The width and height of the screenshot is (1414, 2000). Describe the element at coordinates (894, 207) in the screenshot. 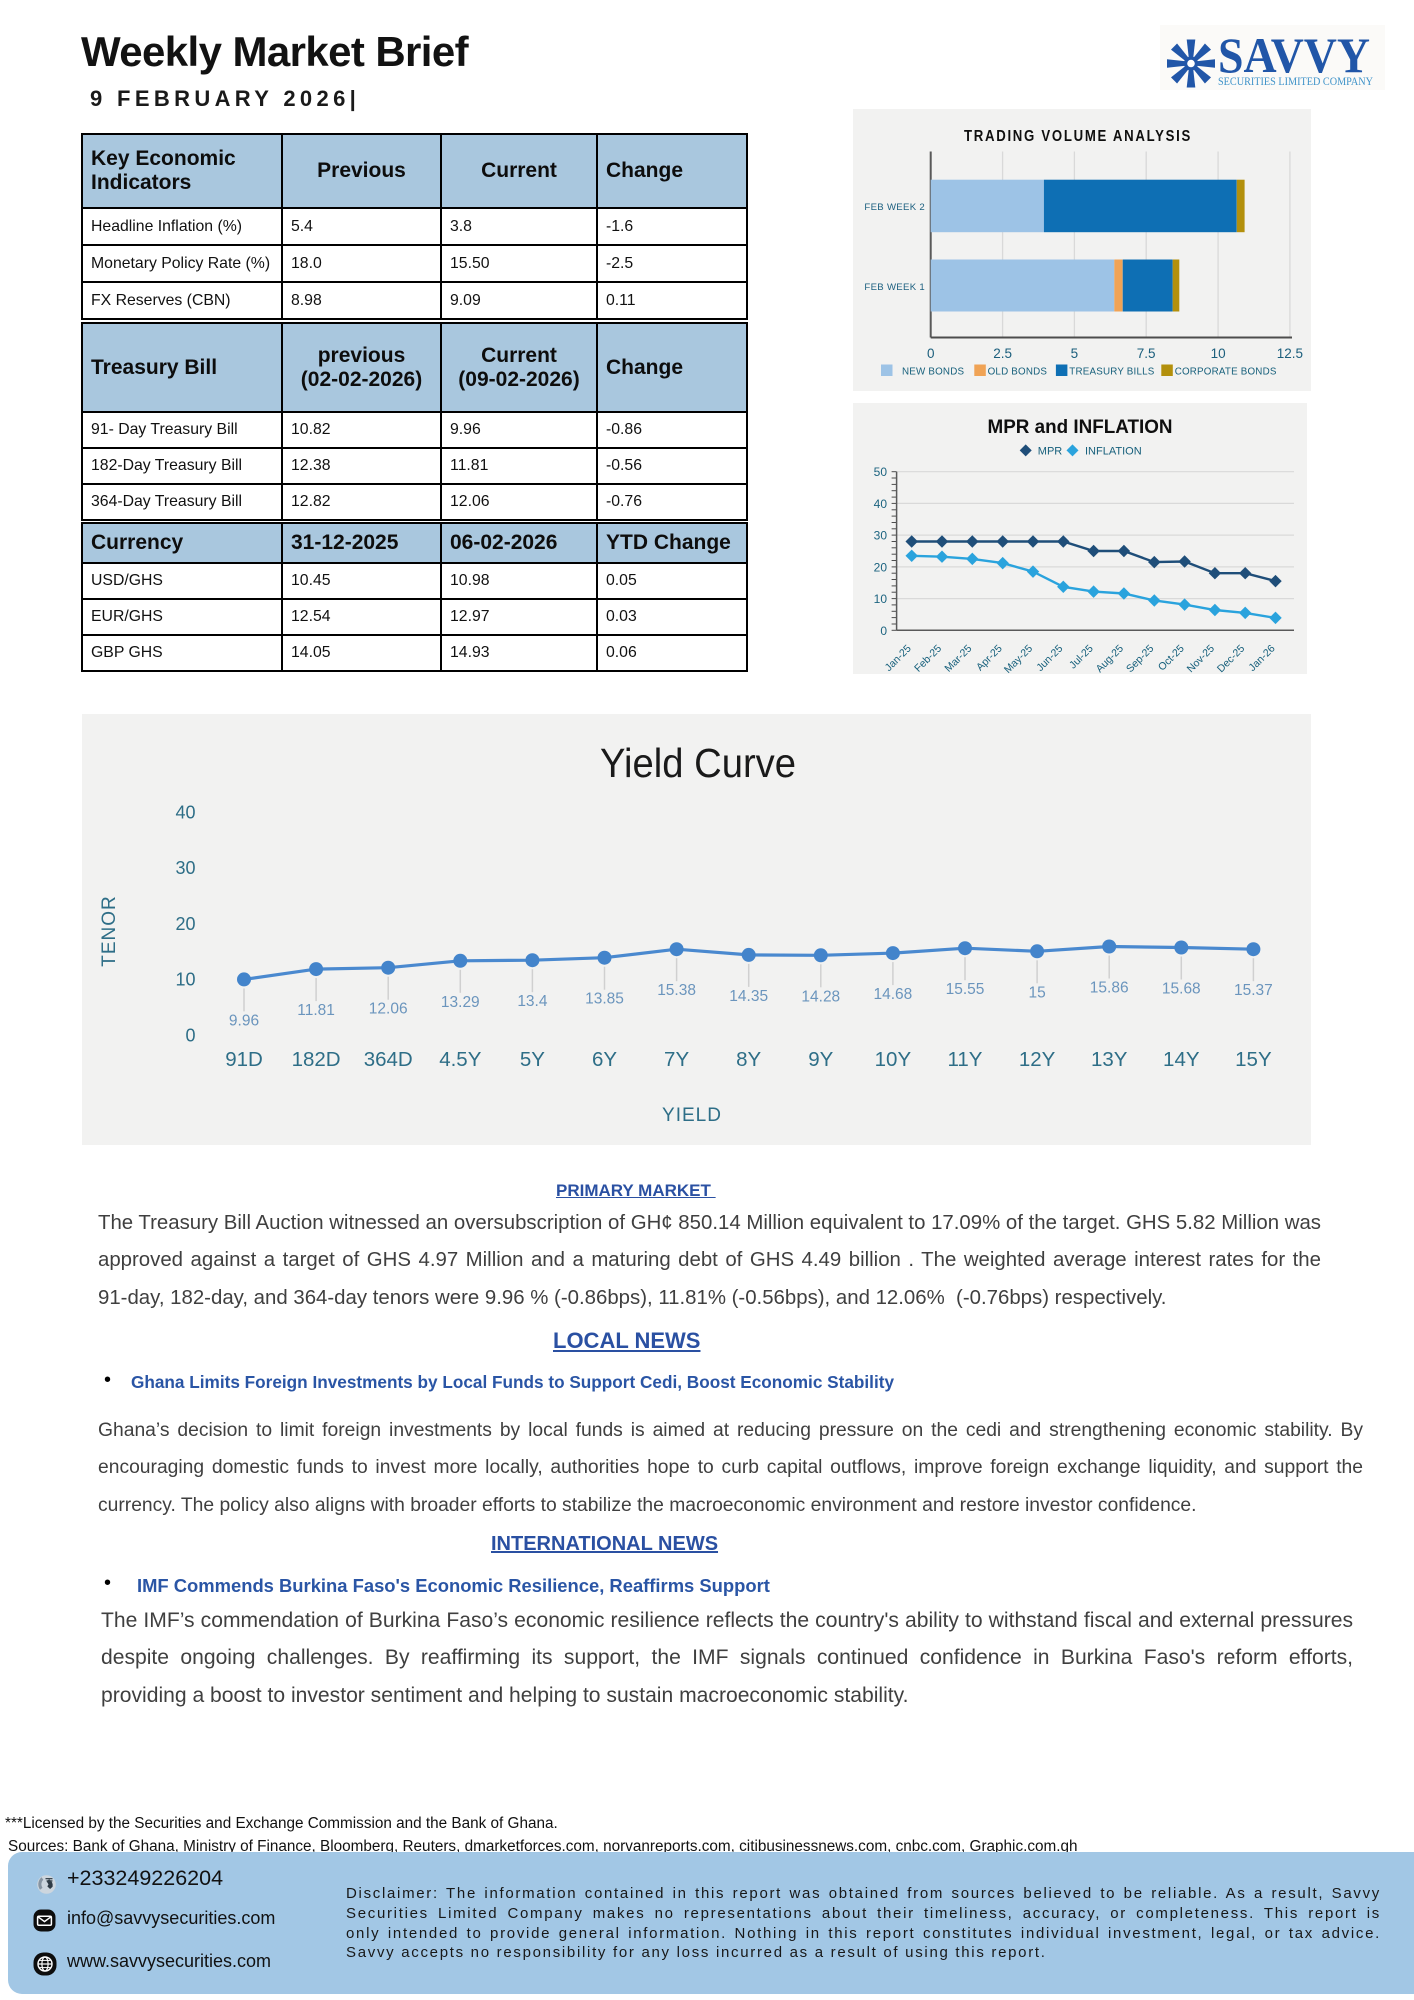

I see `svg-text: FEB WEEK 2` at that location.